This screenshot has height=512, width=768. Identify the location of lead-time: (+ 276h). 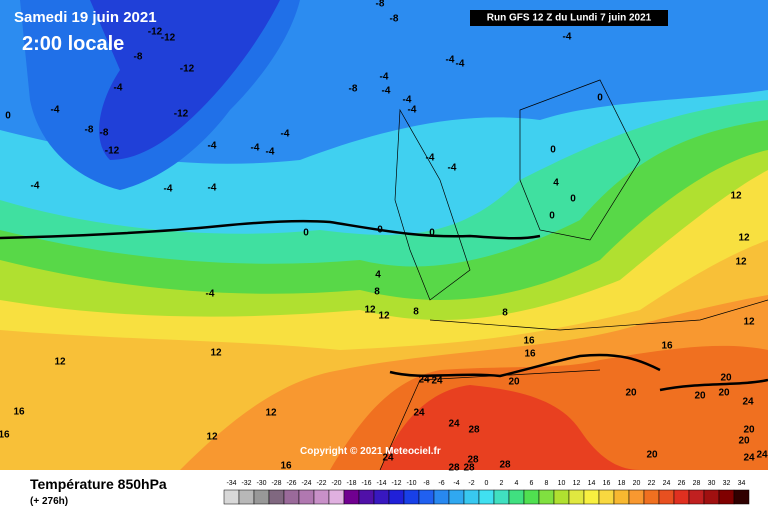
(49, 501).